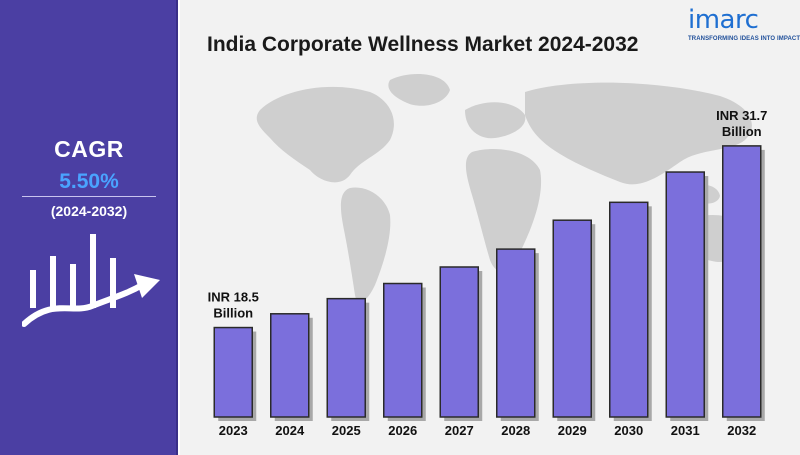 This screenshot has width=800, height=455. Describe the element at coordinates (402, 430) in the screenshot. I see `x-tick-label: 2026` at that location.